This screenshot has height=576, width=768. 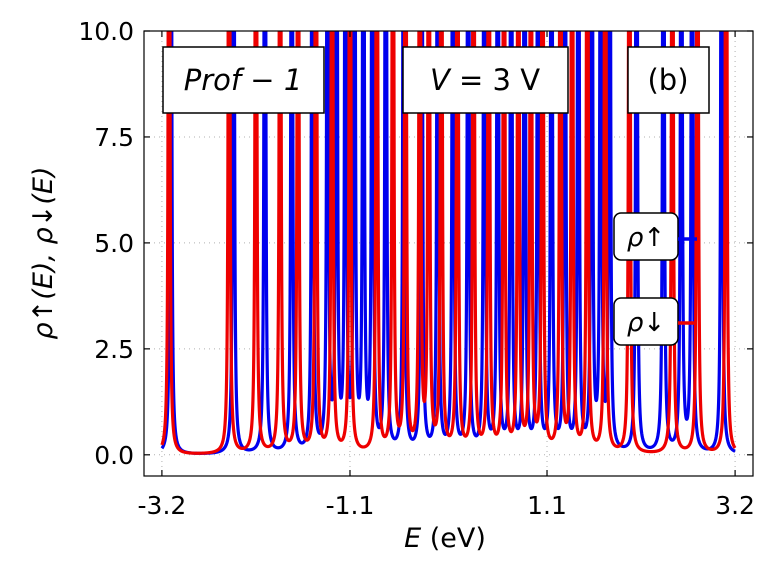 What do you see at coordinates (495, 80) in the screenshot?
I see `voltage-annotation-rest: = 3 V` at bounding box center [495, 80].